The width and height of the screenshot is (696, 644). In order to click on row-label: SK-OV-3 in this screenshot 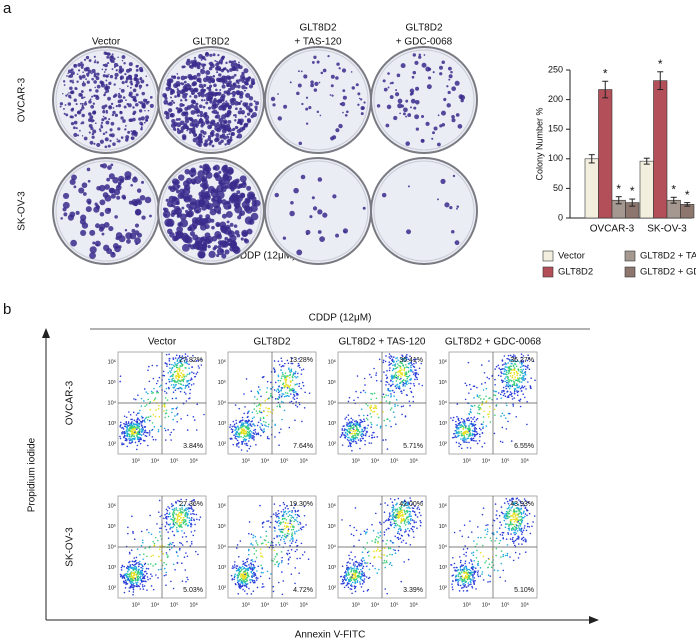, I will do `click(22, 211)`.